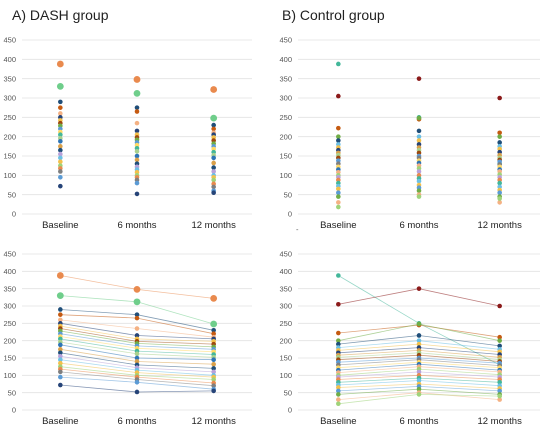 Image resolution: width=550 pixels, height=434 pixels. What do you see at coordinates (9, 78) in the screenshot?
I see `ytick-a-scatter-350: 350` at bounding box center [9, 78].